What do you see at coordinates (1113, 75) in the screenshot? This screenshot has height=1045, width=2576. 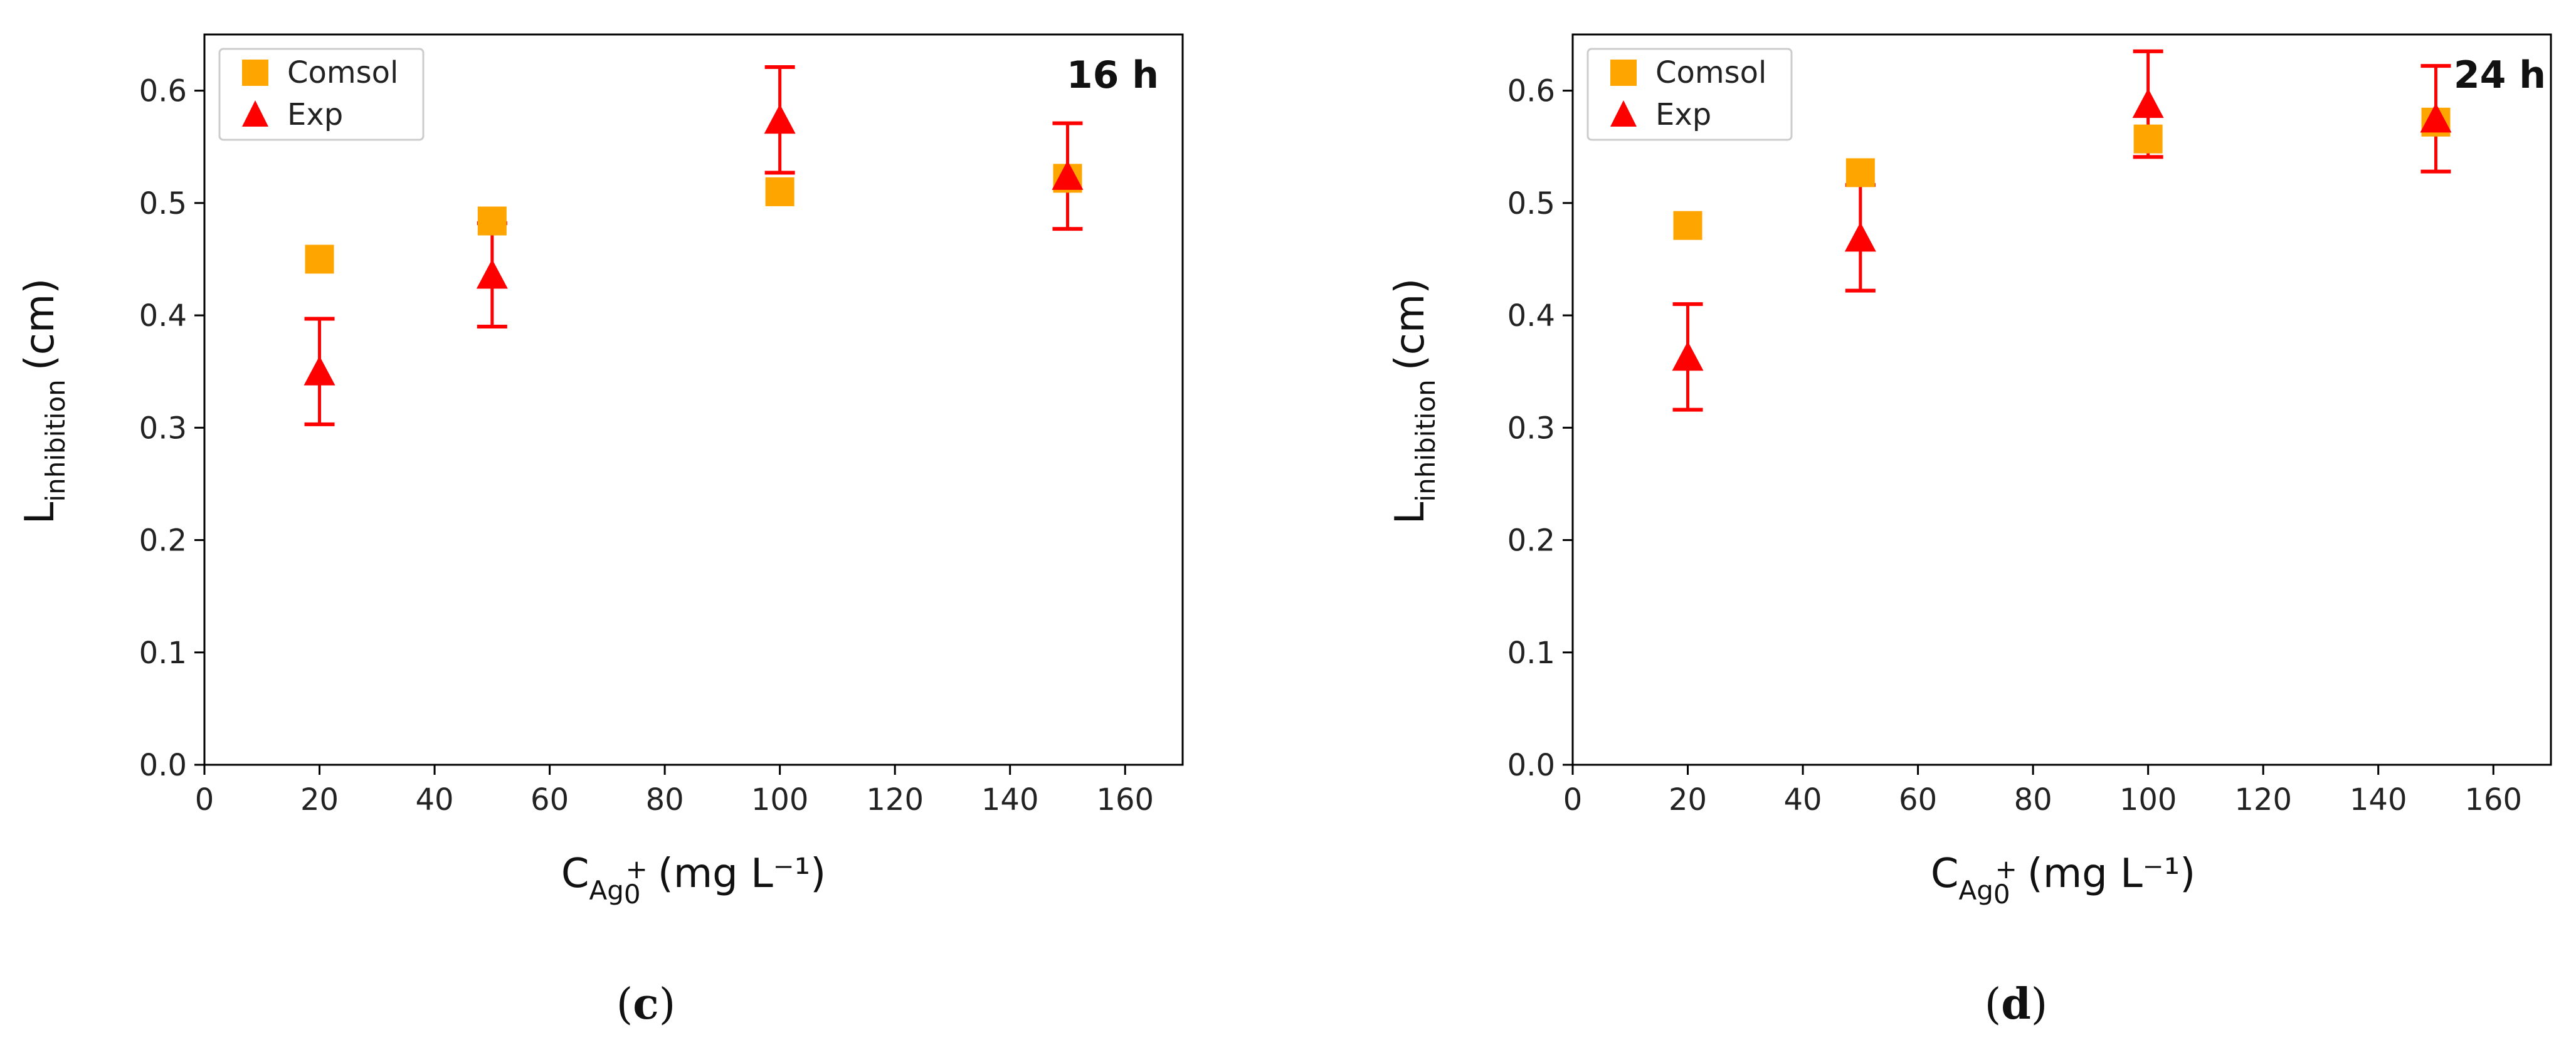 I see `time-label: 16 h` at bounding box center [1113, 75].